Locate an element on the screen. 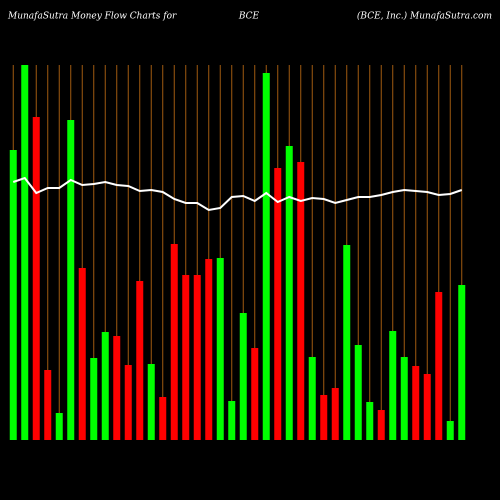 The height and width of the screenshot is (500, 500). chart-subtitle: BCE is located at coordinates (249, 17).